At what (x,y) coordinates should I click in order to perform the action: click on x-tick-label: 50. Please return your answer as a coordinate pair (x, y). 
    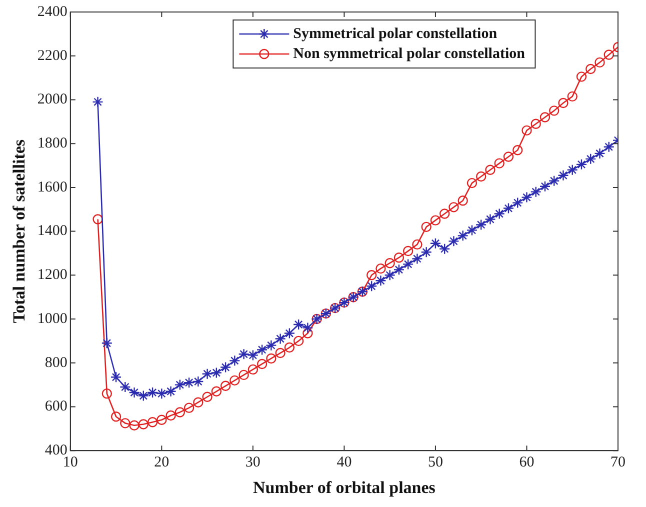
    Looking at the image, I should click on (435, 462).